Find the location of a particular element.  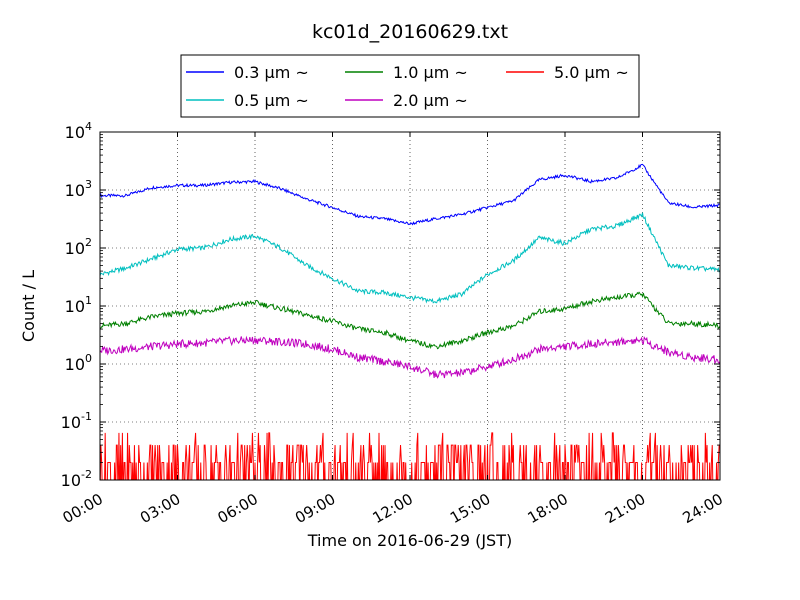

y-tick-label: 10⁰ is located at coordinates (78, 363).